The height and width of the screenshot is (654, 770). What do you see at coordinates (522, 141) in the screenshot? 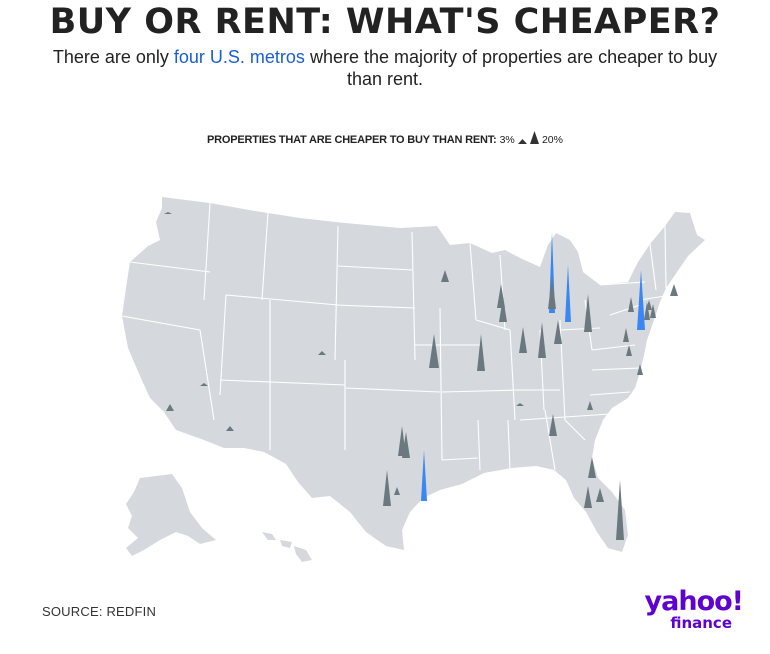
I see `legend-small-spike-icon` at bounding box center [522, 141].